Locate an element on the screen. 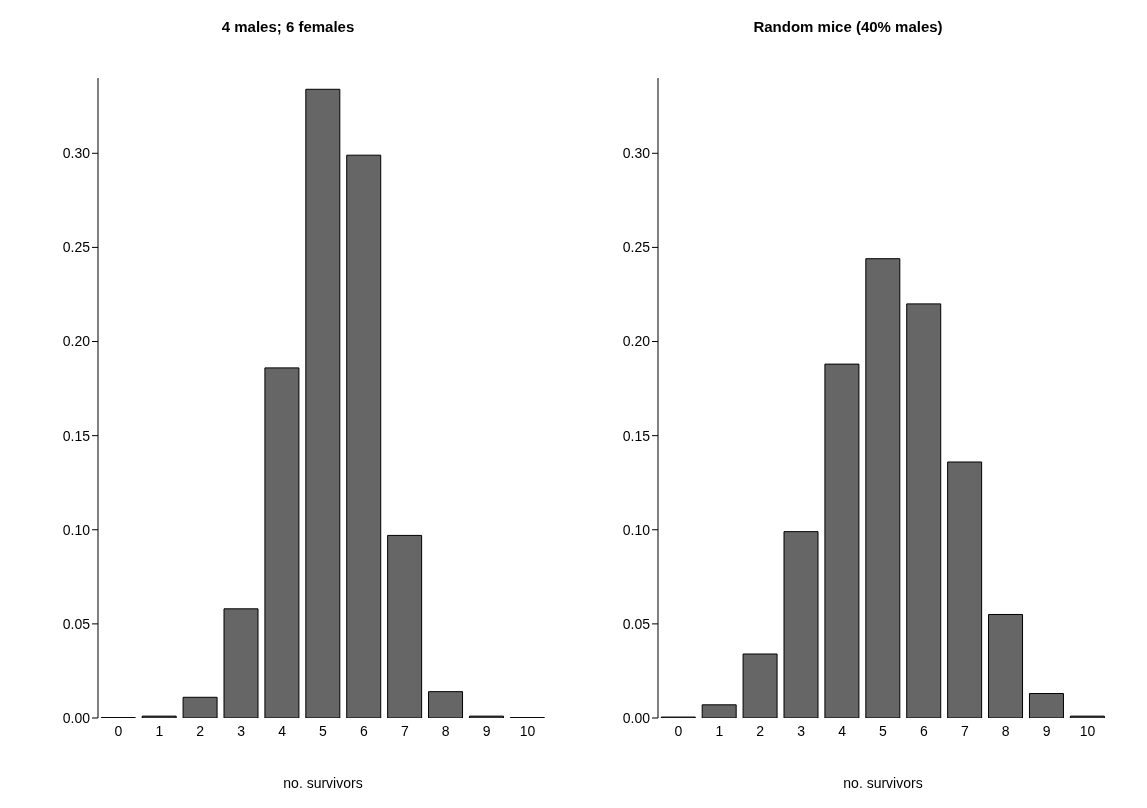 The image size is (1147, 808). chart-title: Random mice (40% males) is located at coordinates (848, 26).